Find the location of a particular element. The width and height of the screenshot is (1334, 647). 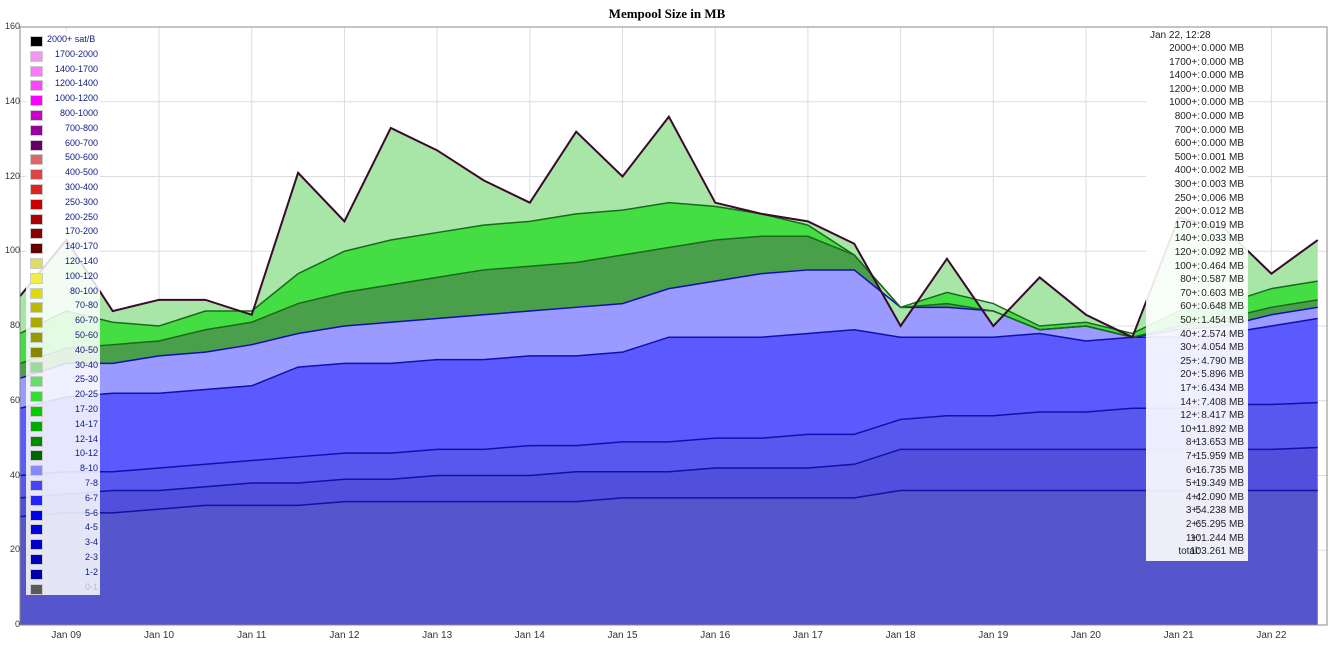

tooltip-value: 0.012 MB is located at coordinates (1222, 212).